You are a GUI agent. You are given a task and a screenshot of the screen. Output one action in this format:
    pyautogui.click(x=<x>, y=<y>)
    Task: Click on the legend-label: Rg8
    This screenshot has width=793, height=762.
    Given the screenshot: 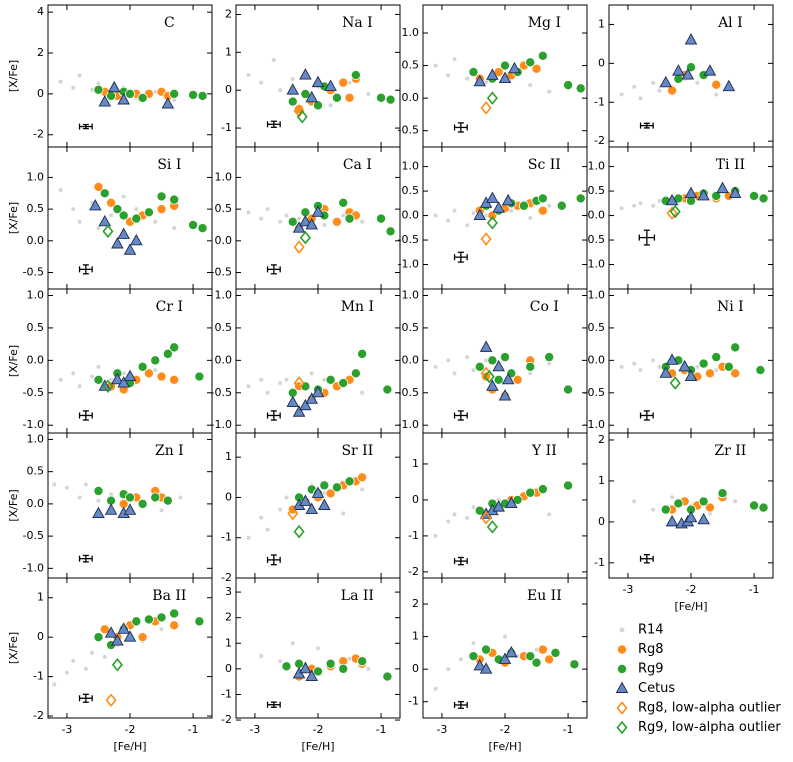 What is the action you would take?
    pyautogui.click(x=651, y=649)
    